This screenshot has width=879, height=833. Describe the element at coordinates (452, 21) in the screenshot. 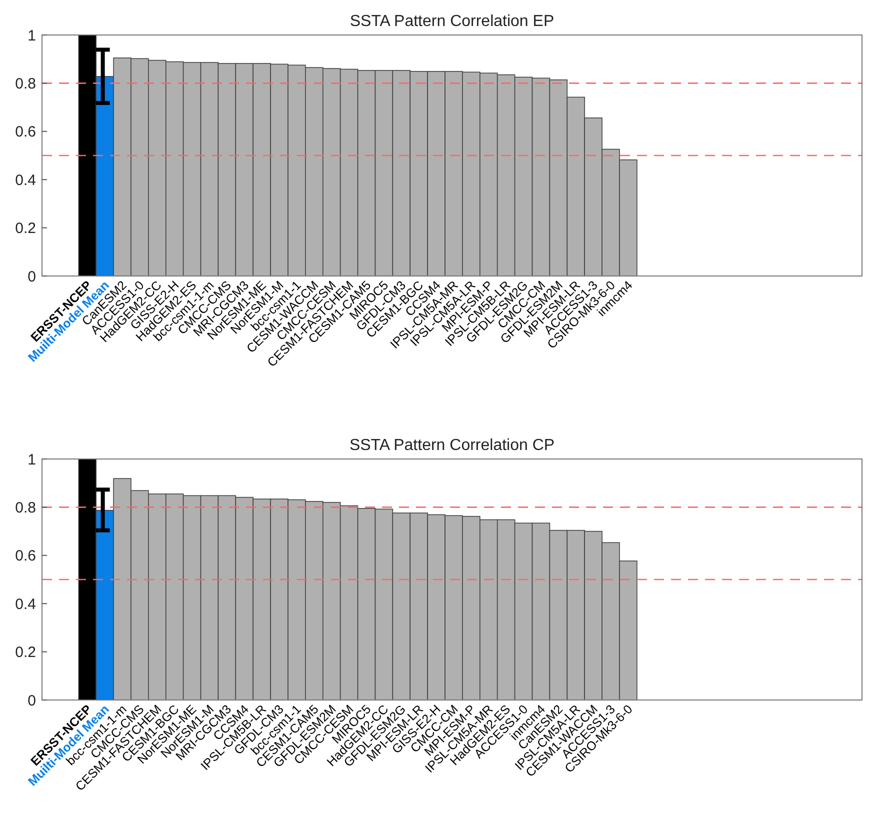

I see `chart-title: SSTA Pattern Correlation EP` at that location.